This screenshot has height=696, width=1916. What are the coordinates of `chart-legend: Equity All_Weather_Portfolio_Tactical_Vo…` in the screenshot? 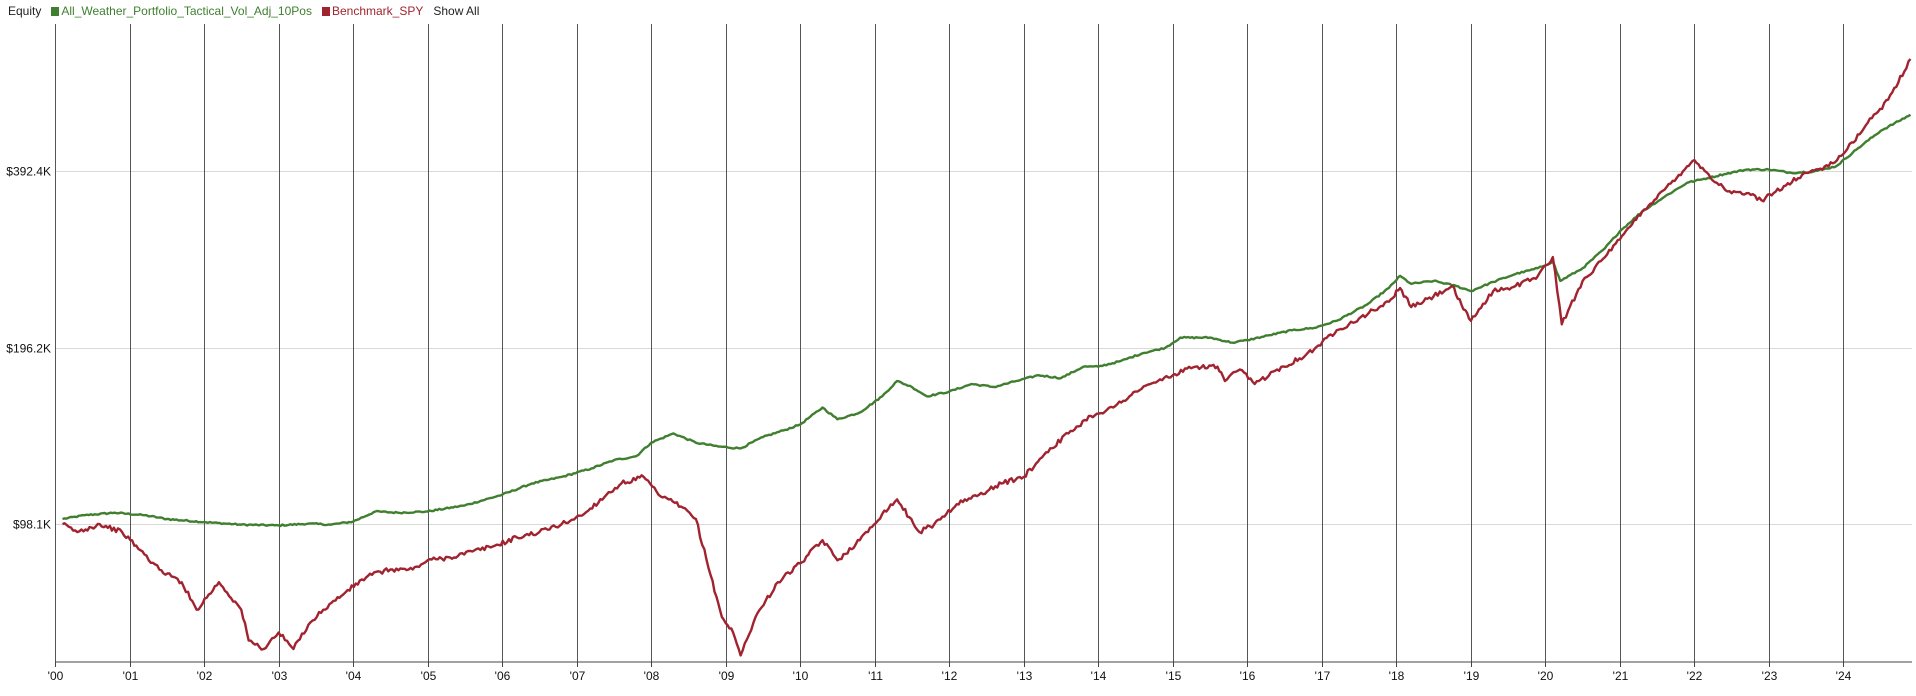 It's located at (243, 11).